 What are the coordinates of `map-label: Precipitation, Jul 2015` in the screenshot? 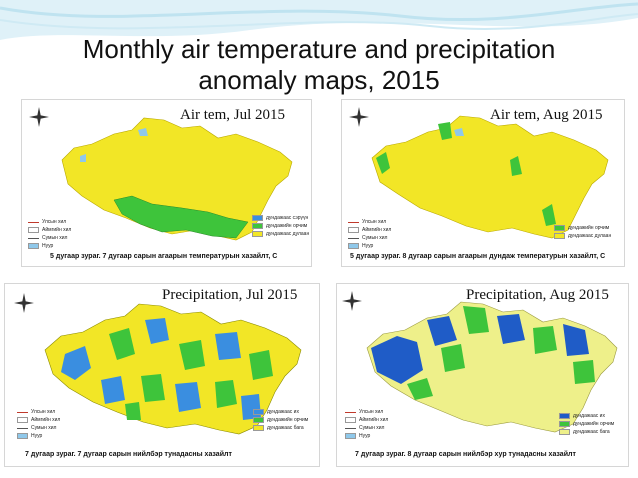 It's located at (230, 295).